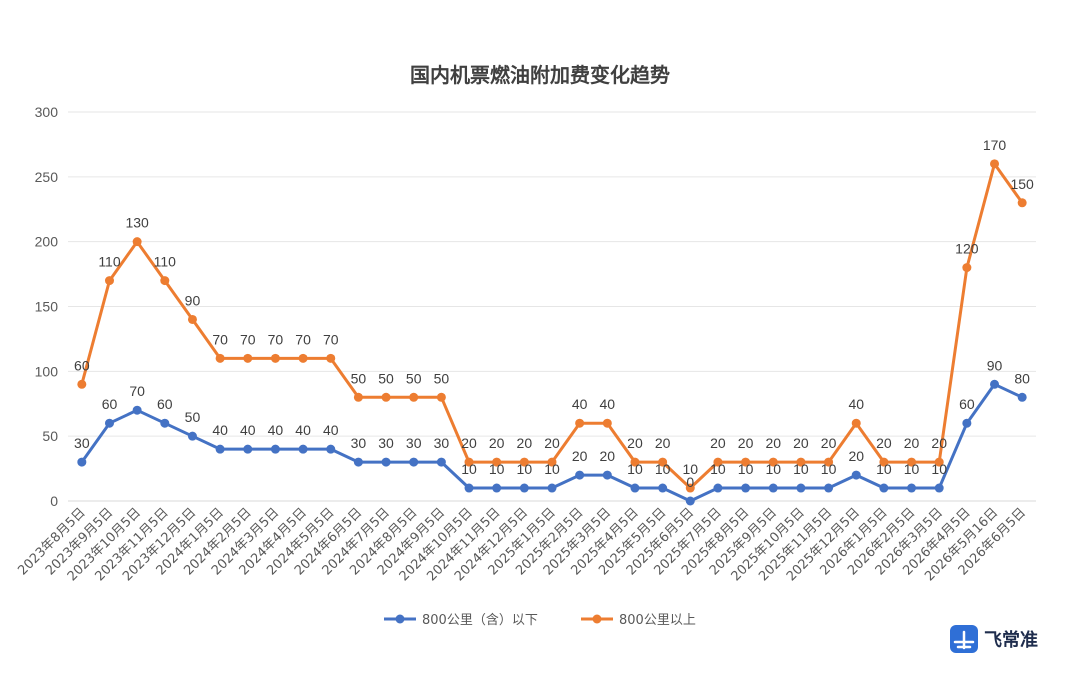  What do you see at coordinates (540, 75) in the screenshot?
I see `chart-title: 国内机票燃油附加费变化趋势` at bounding box center [540, 75].